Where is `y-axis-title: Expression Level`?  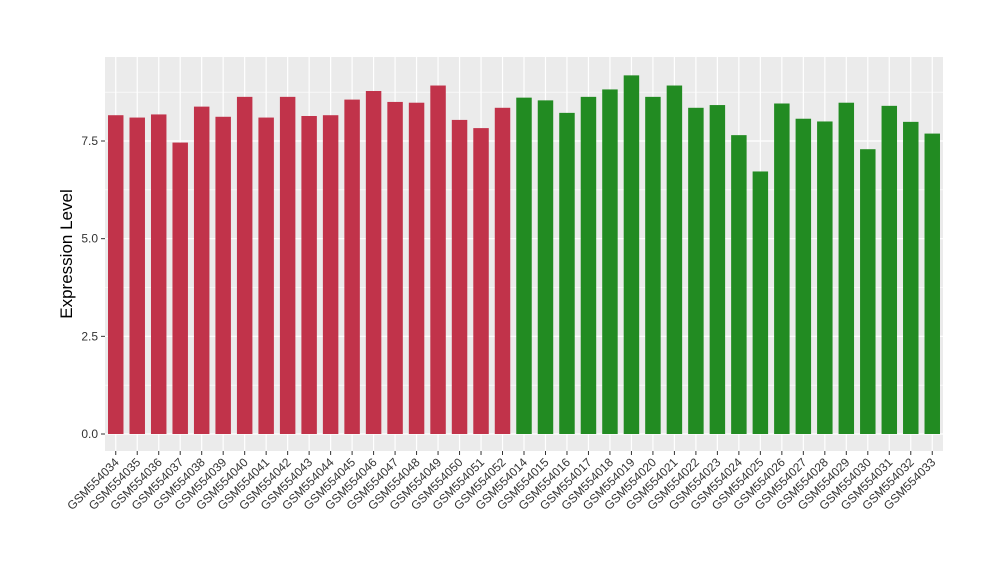
y-axis-title: Expression Level is located at coordinates (66, 253).